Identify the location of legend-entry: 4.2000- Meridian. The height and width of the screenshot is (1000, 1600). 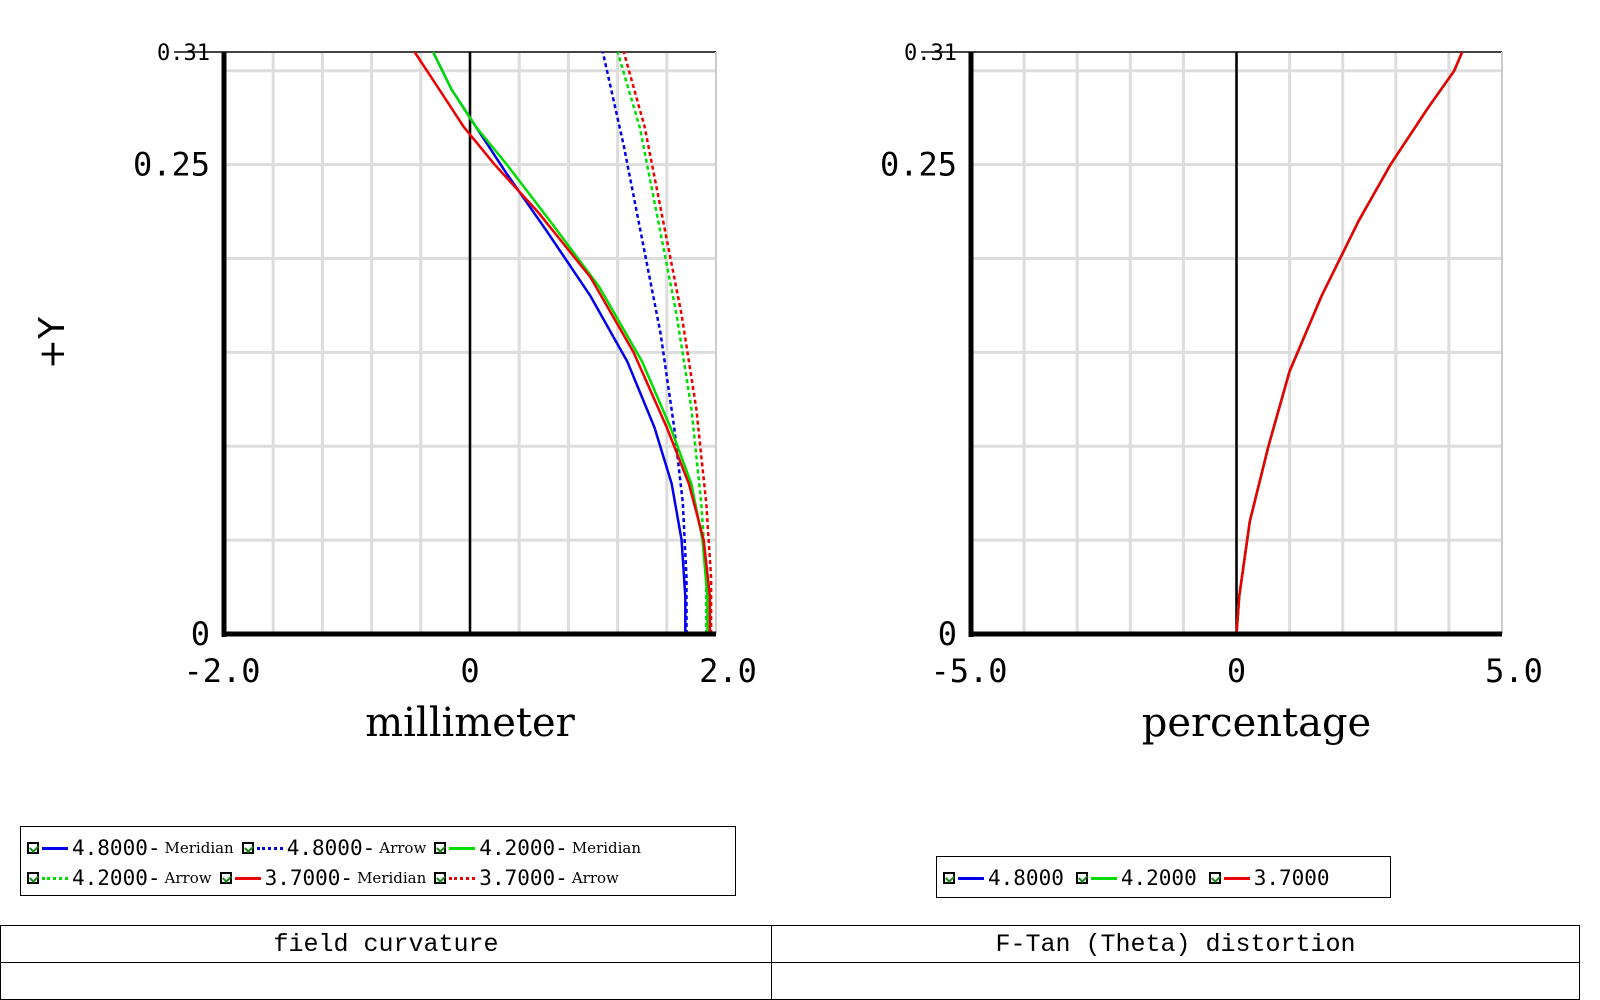
(537, 848).